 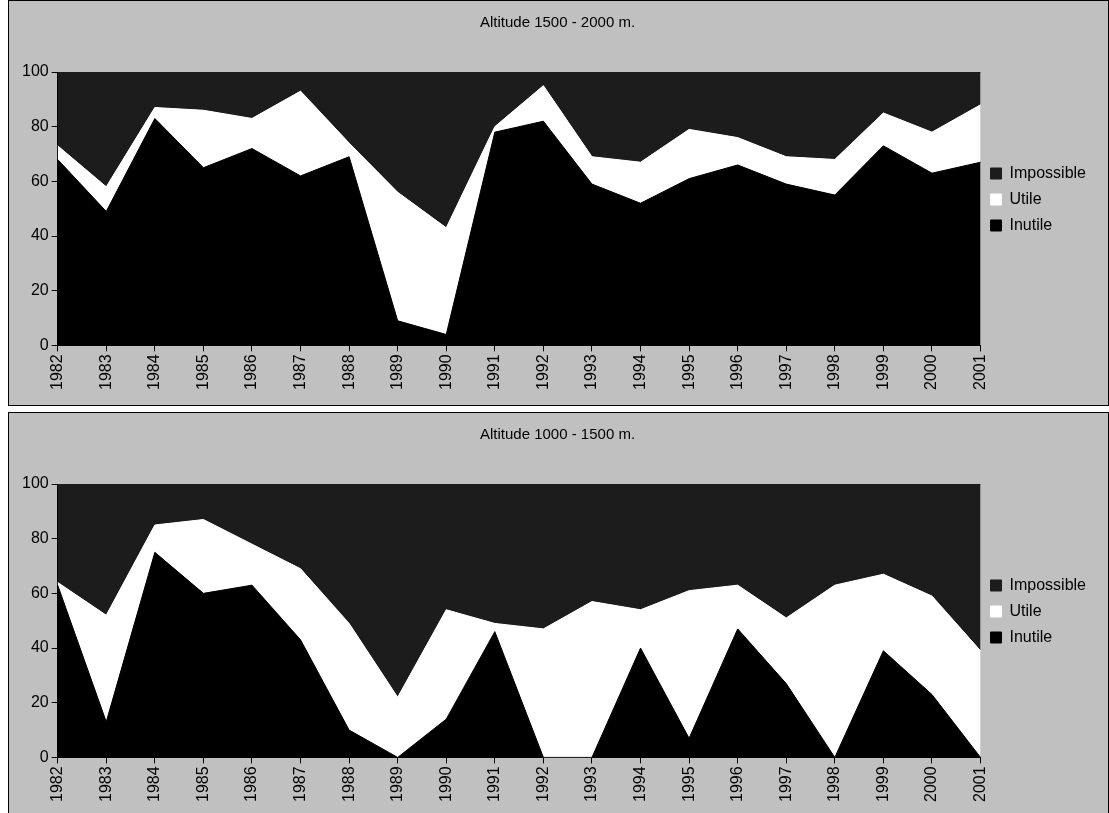 I want to click on chart-title: Altitude 1500 - 2000 m., so click(x=557, y=22).